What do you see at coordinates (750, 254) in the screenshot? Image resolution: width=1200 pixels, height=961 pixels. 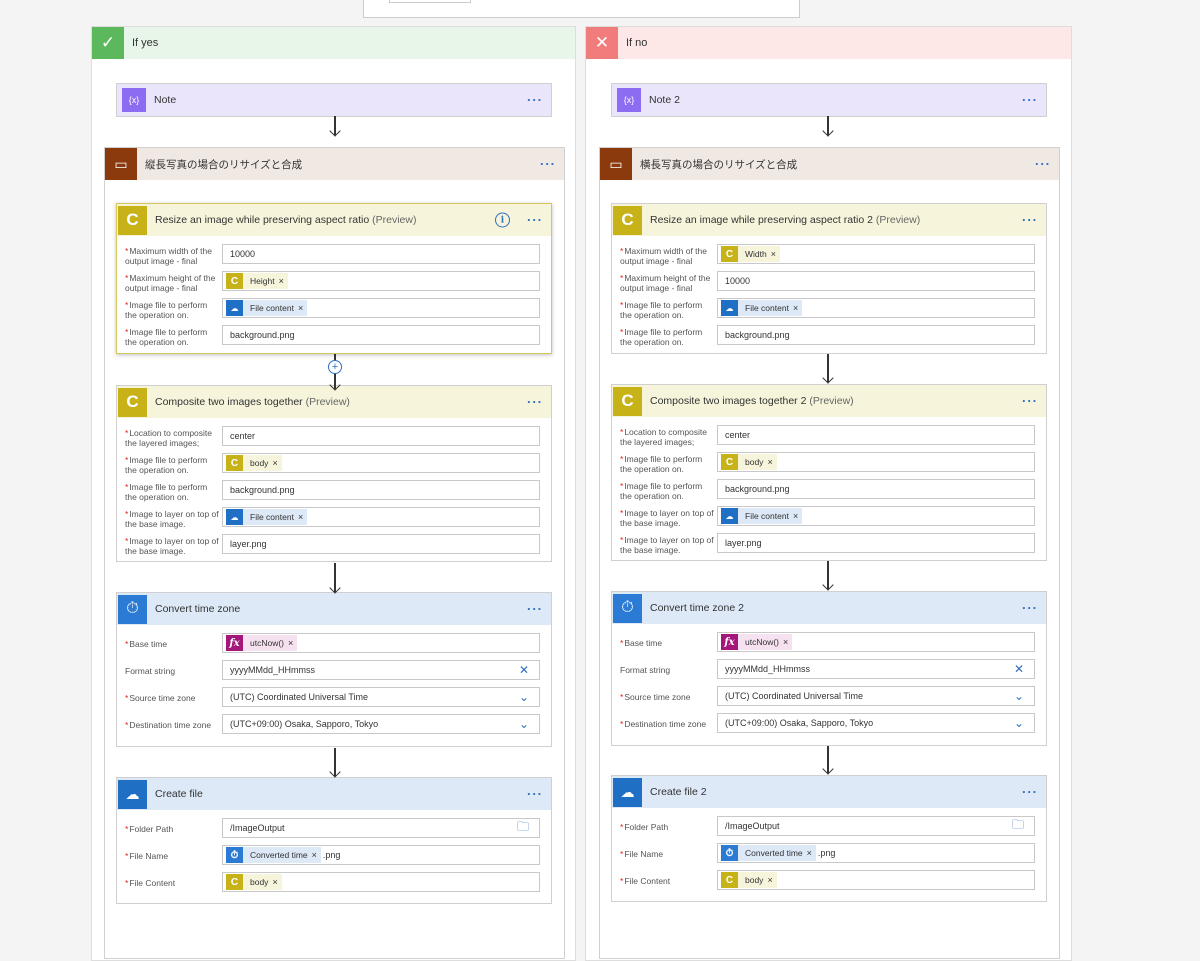 I see `dynamic-content-token: C Width ×` at bounding box center [750, 254].